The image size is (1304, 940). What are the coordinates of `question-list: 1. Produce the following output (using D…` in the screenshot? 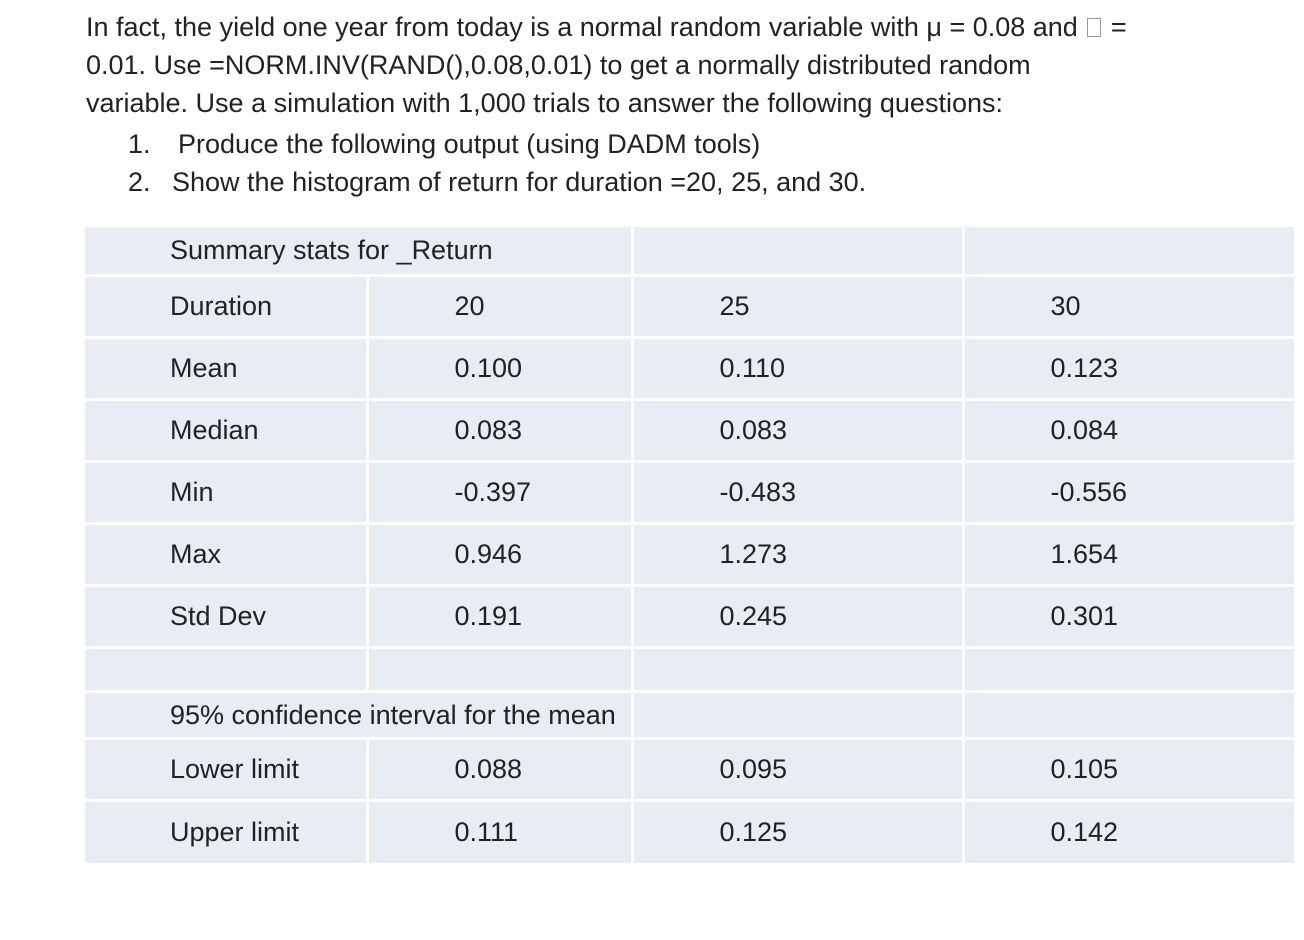 It's located at (476, 163).